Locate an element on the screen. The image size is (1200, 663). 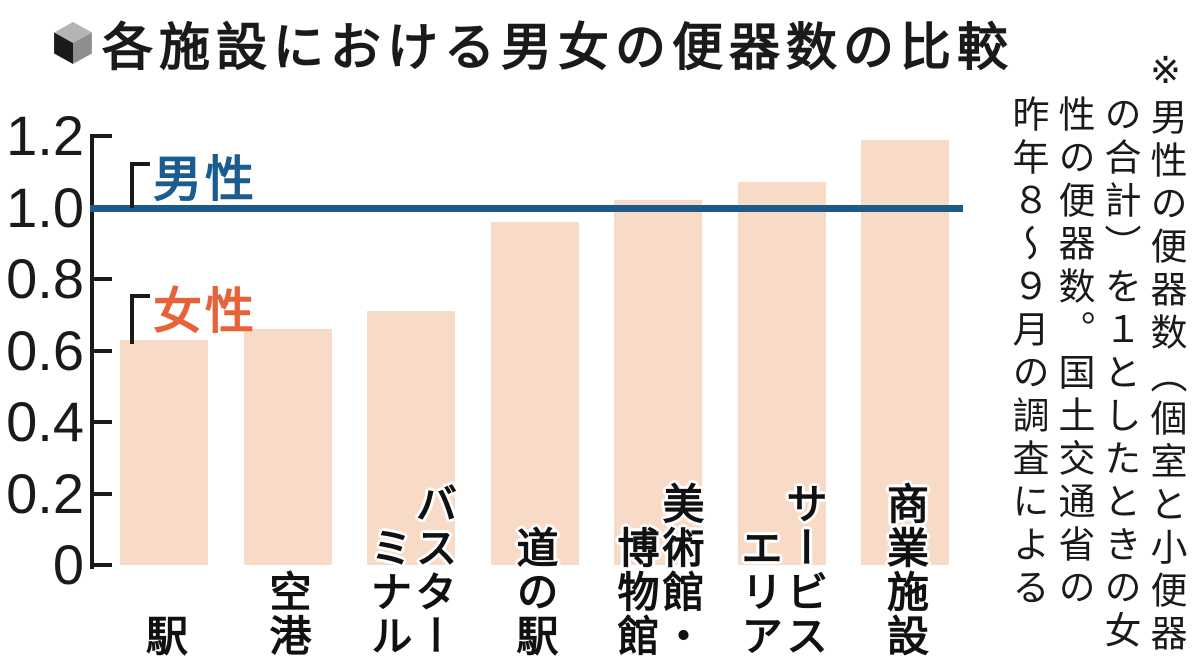
bar-サービスエリア is located at coordinates (781, 373).